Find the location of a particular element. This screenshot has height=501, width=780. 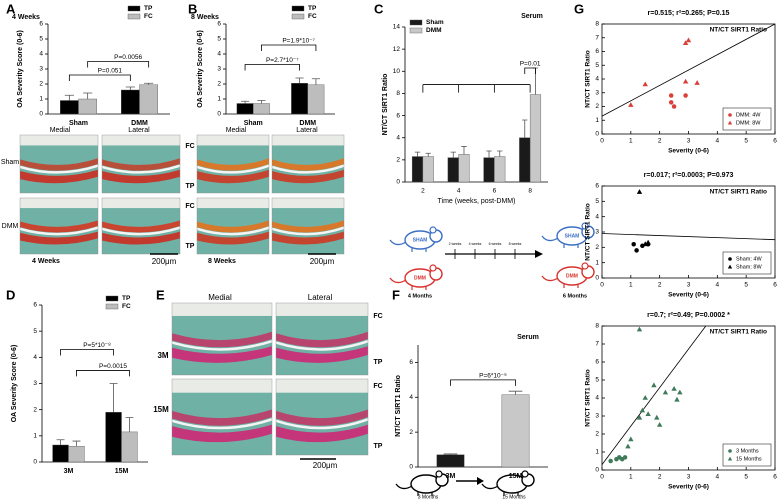

legend-label: TP is located at coordinates (148, 8).